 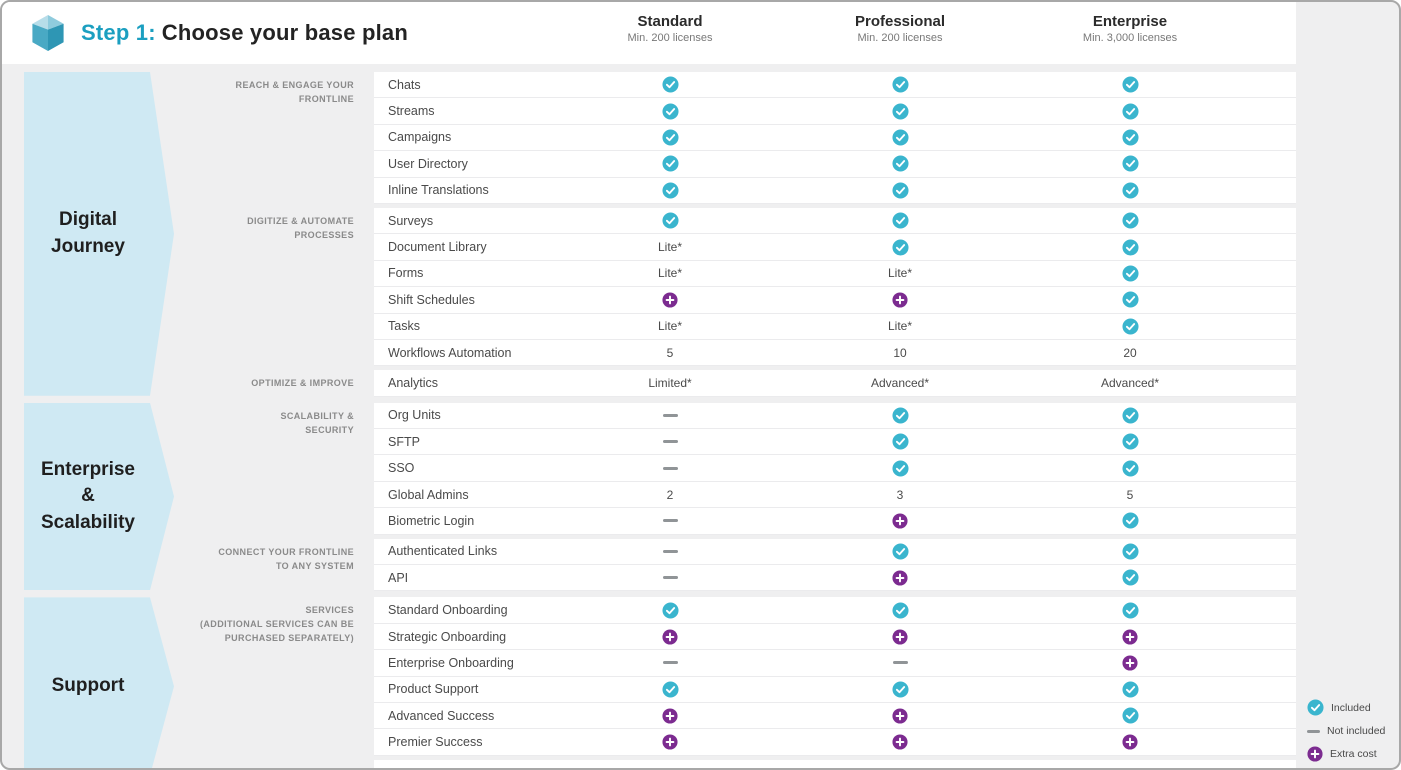 What do you see at coordinates (1130, 28) in the screenshot?
I see `plan-header-enterprise: Enterprise Min. 3,000 licenses` at bounding box center [1130, 28].